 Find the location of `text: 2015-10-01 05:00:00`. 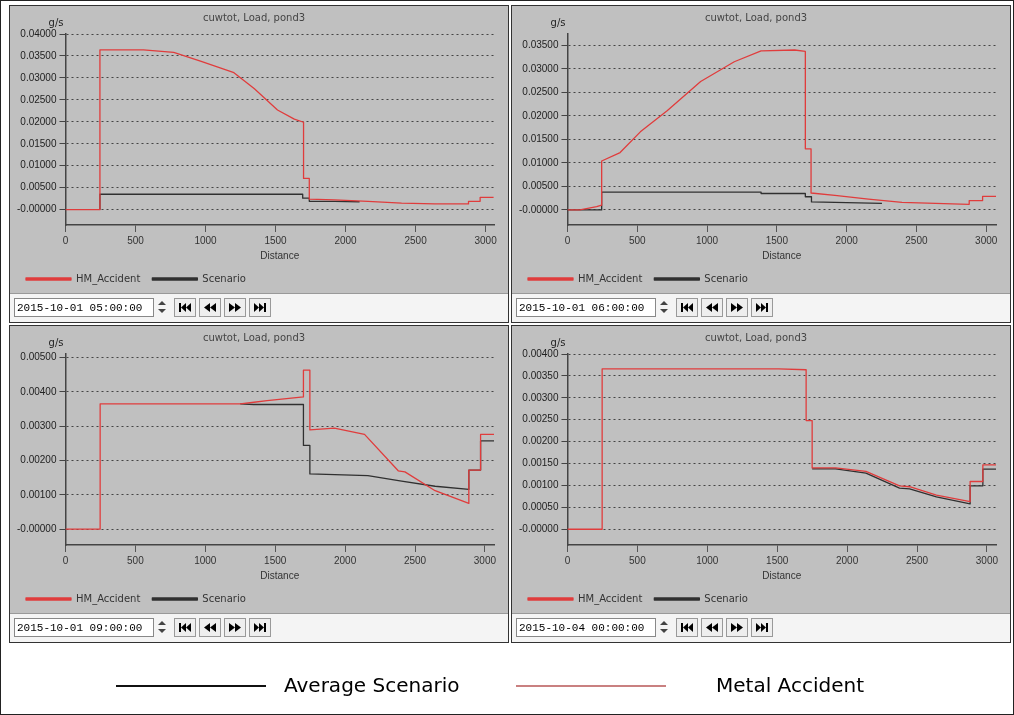

text: 2015-10-01 05:00:00 is located at coordinates (84, 307).